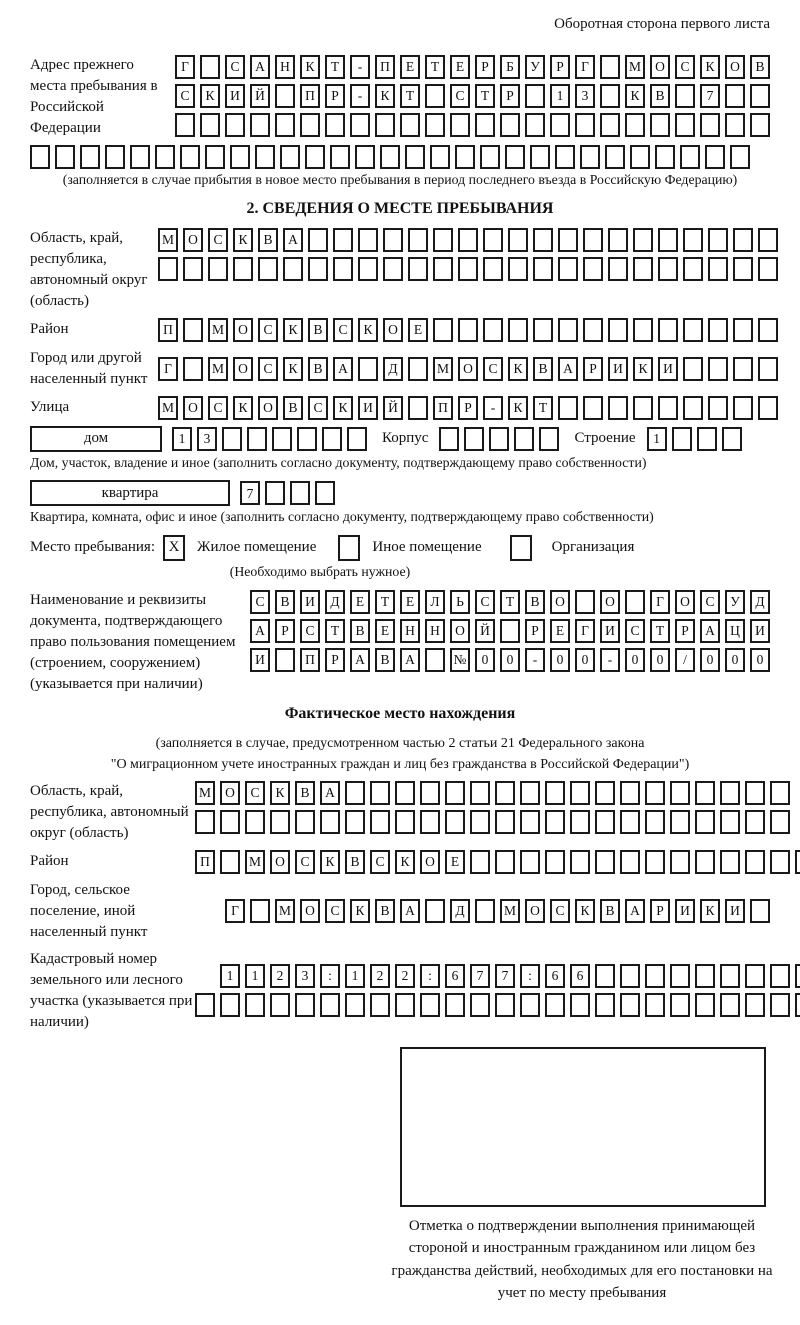  Describe the element at coordinates (710, 96) in the screenshot. I see `char-cell: 7` at that location.